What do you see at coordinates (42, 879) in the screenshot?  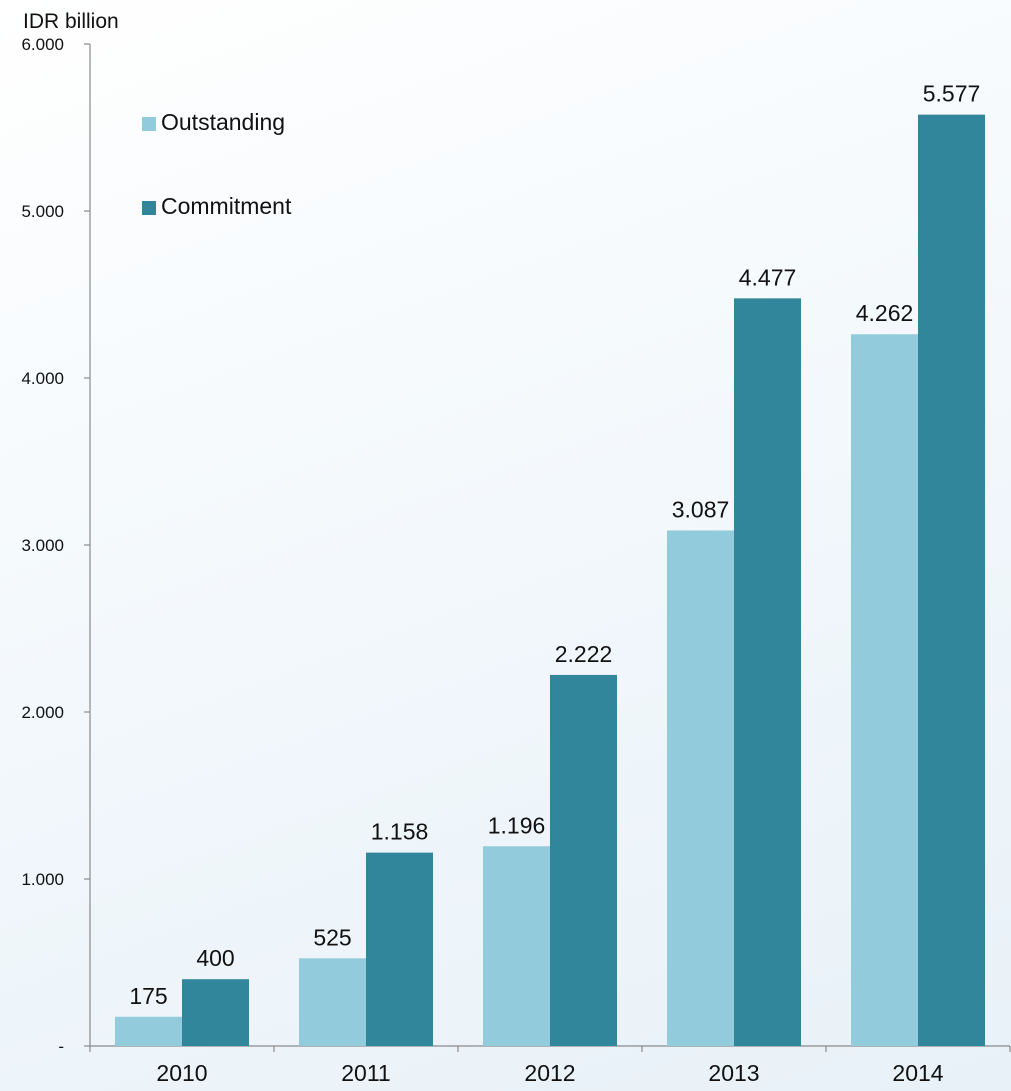 I see `y-tick-label: 1.000` at bounding box center [42, 879].